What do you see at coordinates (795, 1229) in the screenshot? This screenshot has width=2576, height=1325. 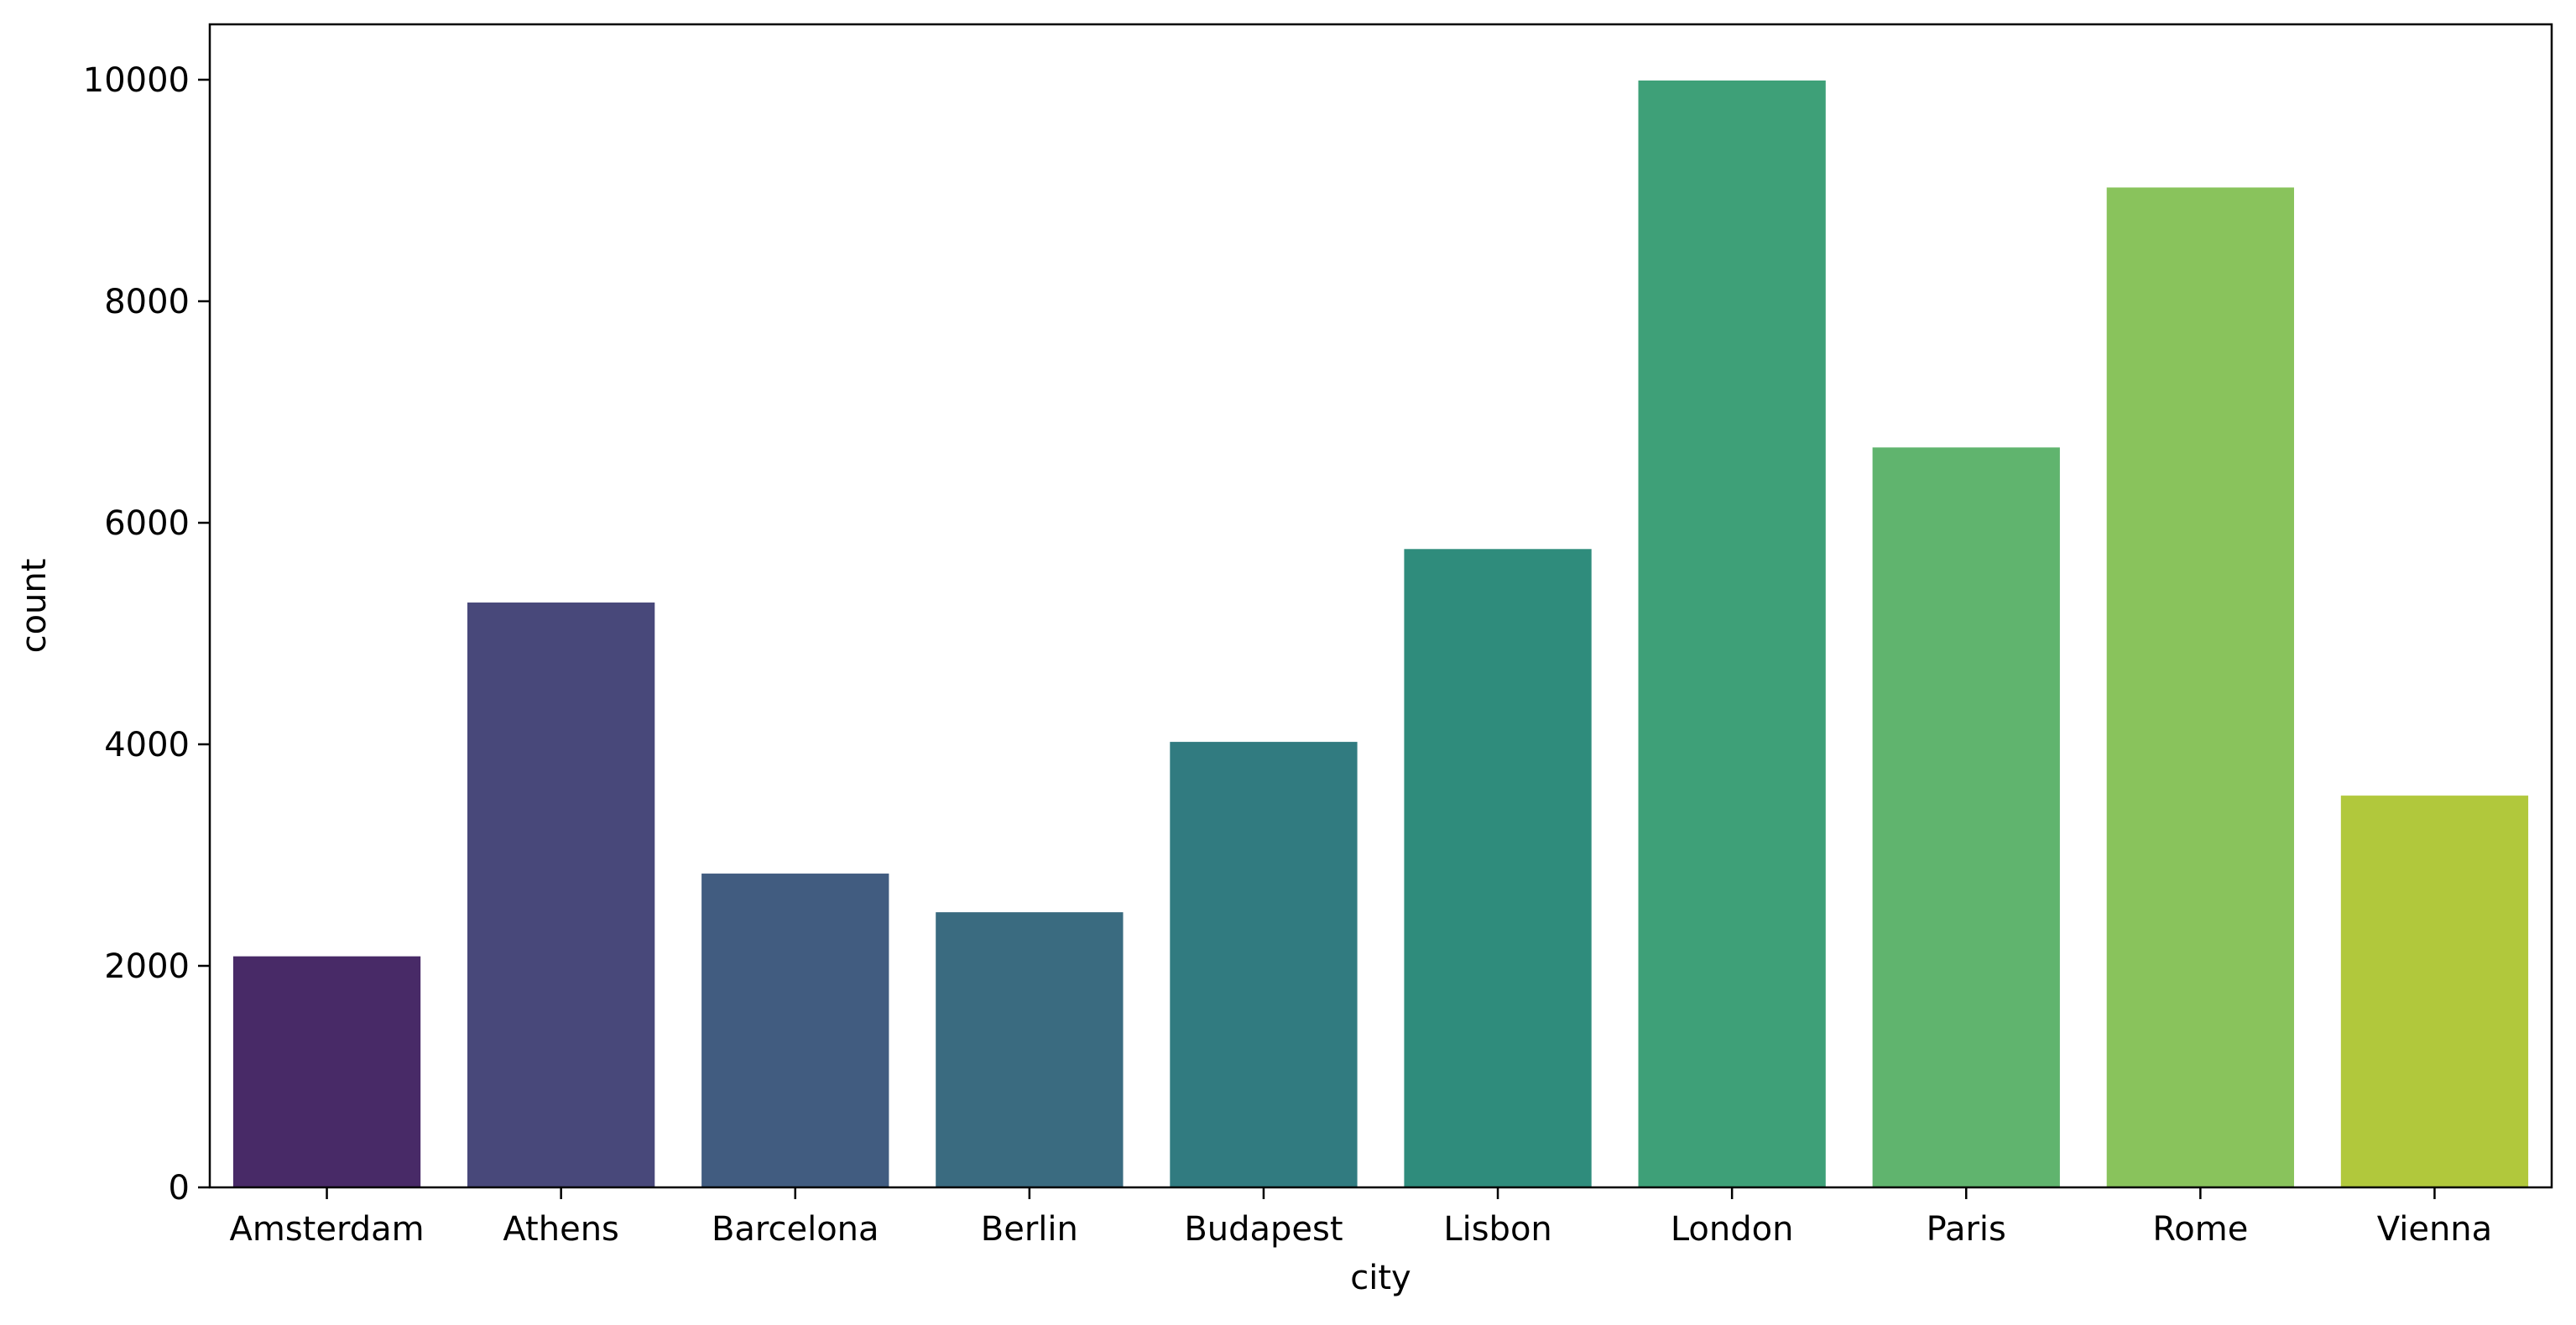 I see `x-tick-label: Barcelona` at bounding box center [795, 1229].